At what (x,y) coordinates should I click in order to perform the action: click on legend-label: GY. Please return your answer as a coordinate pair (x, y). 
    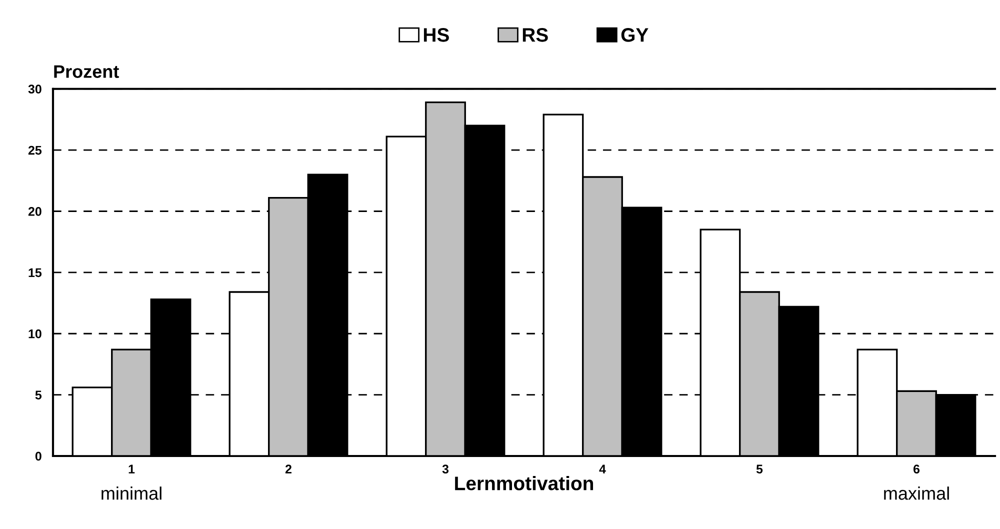
    Looking at the image, I should click on (634, 35).